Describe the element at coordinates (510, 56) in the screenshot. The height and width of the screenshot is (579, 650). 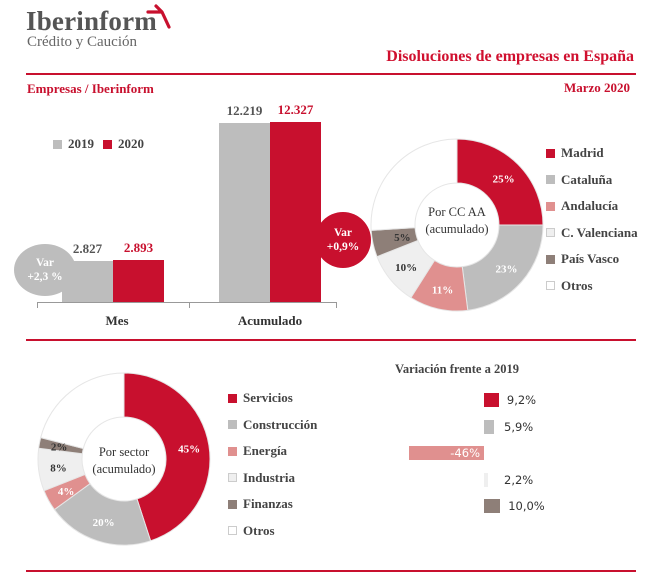
I see `page-title: Disoluciones de empresas en España` at that location.